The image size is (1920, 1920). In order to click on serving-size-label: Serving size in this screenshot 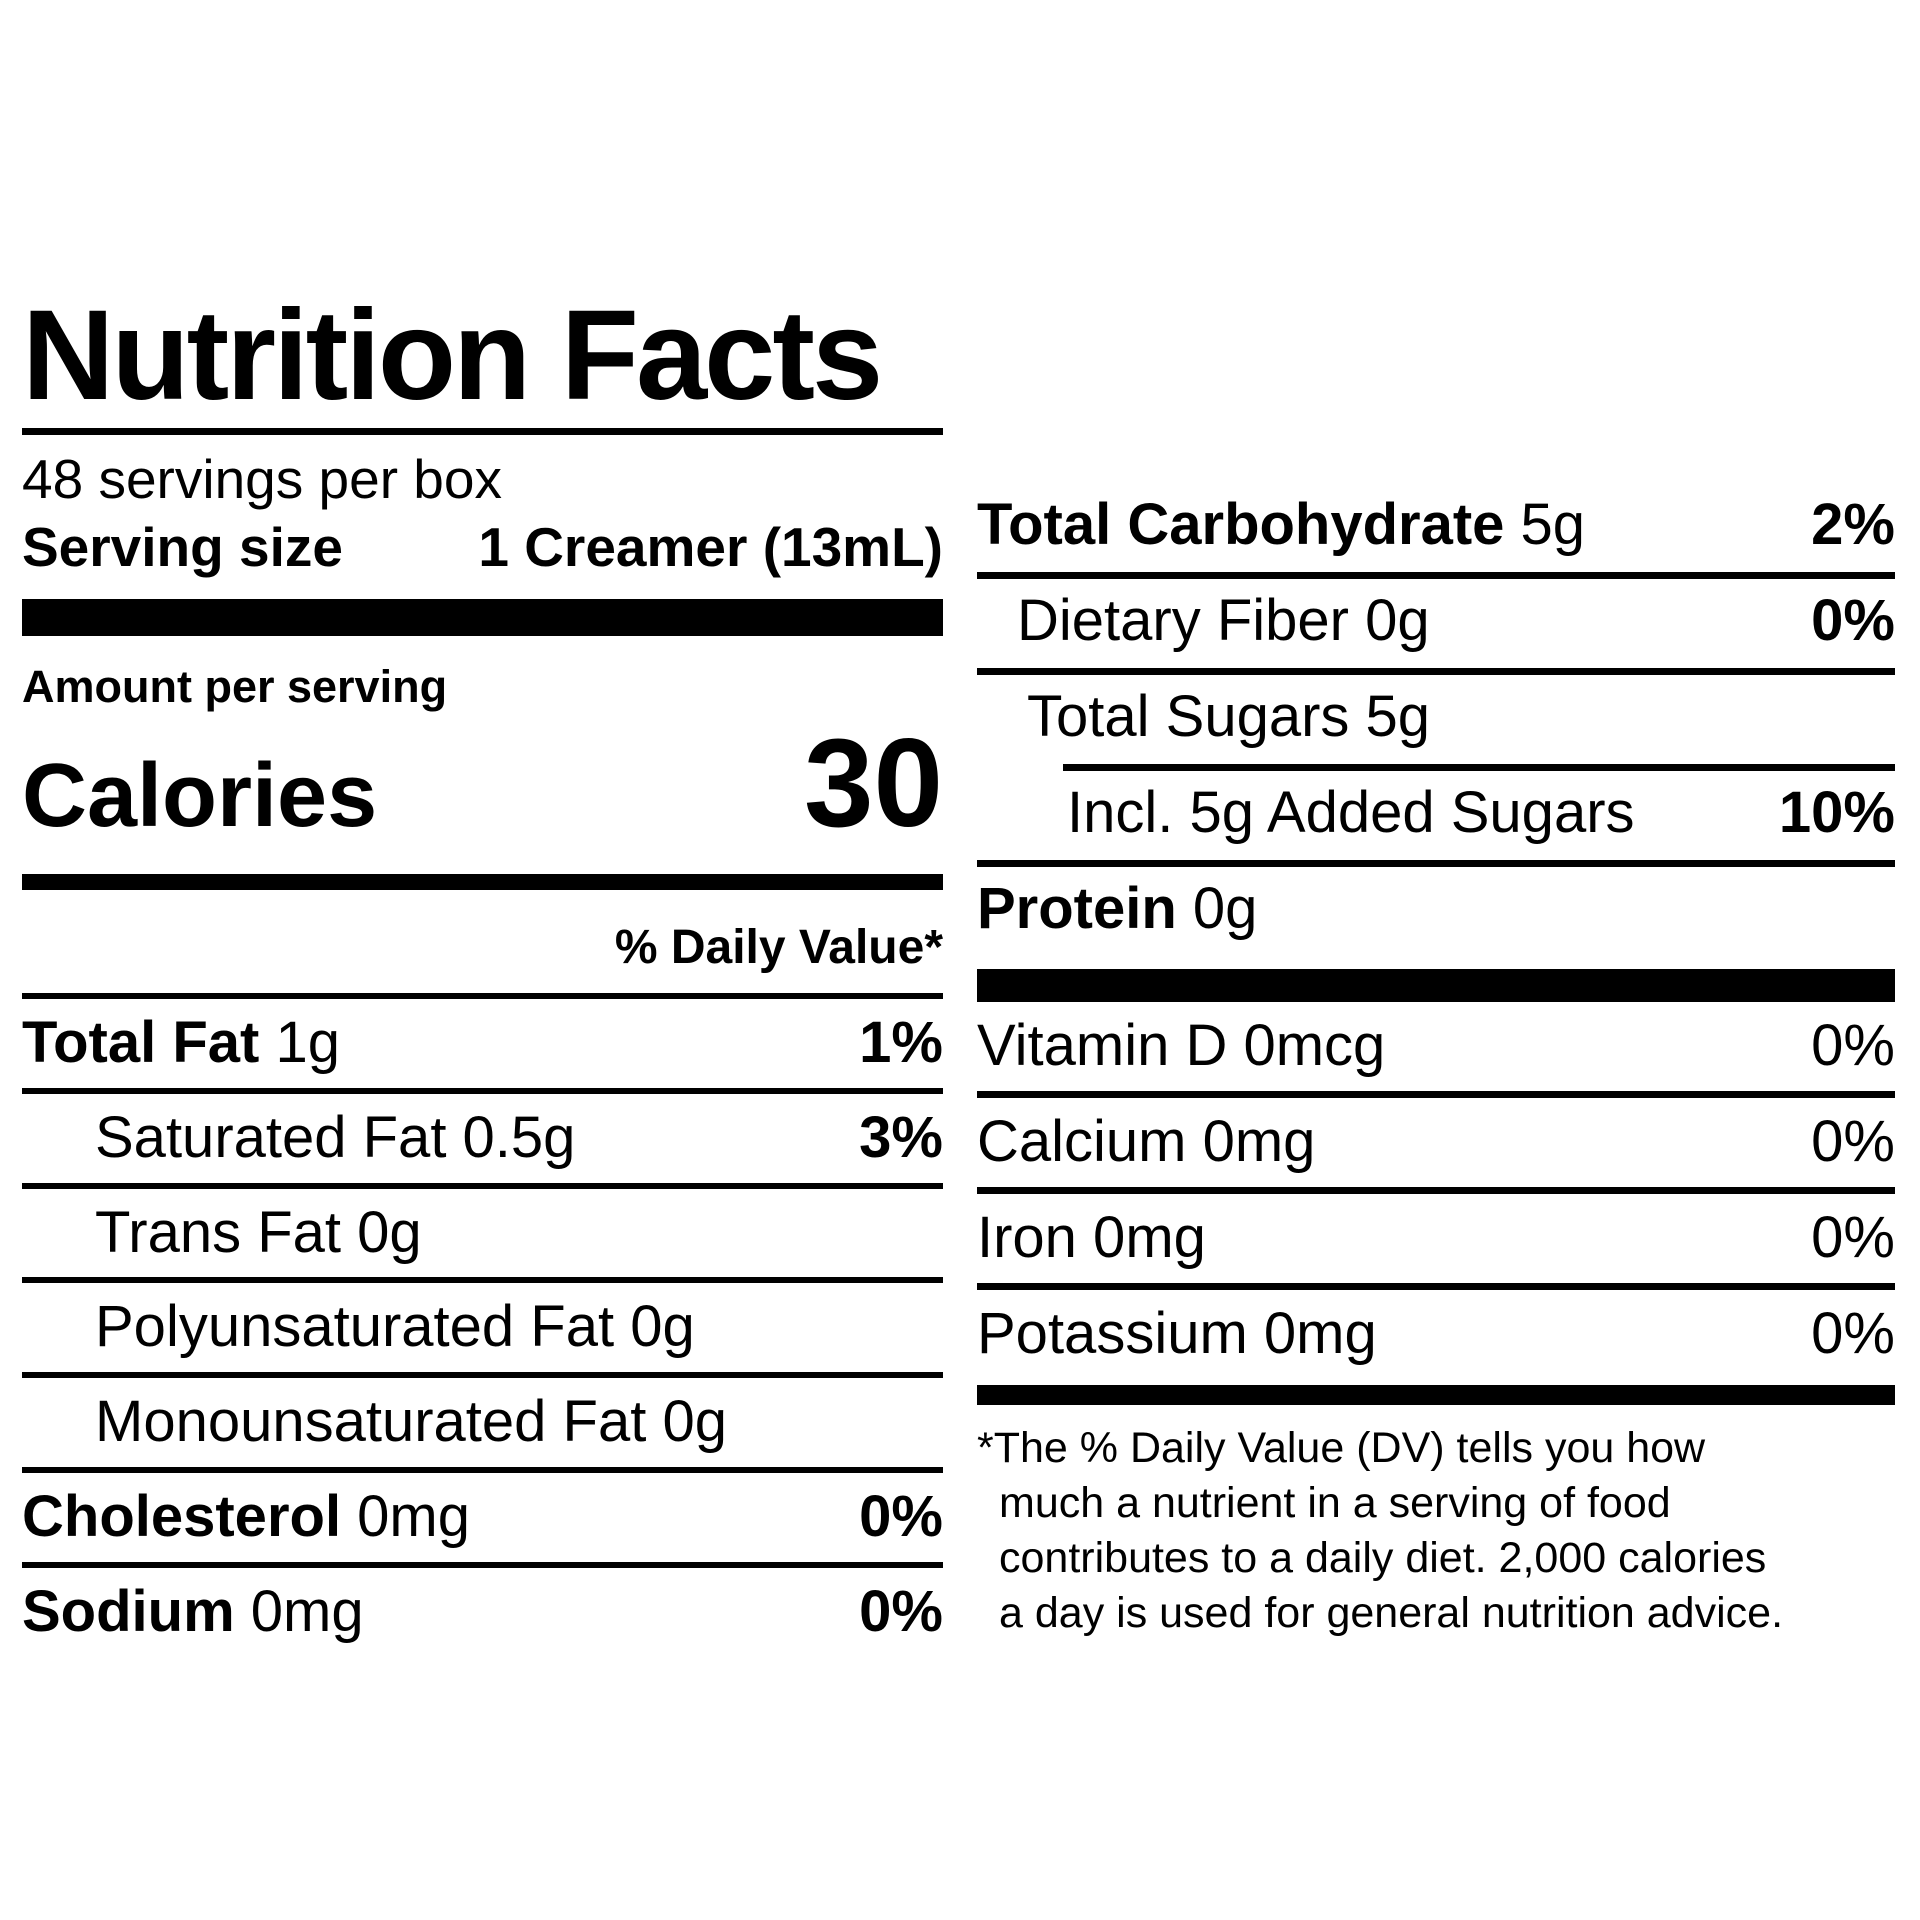, I will do `click(182, 546)`.